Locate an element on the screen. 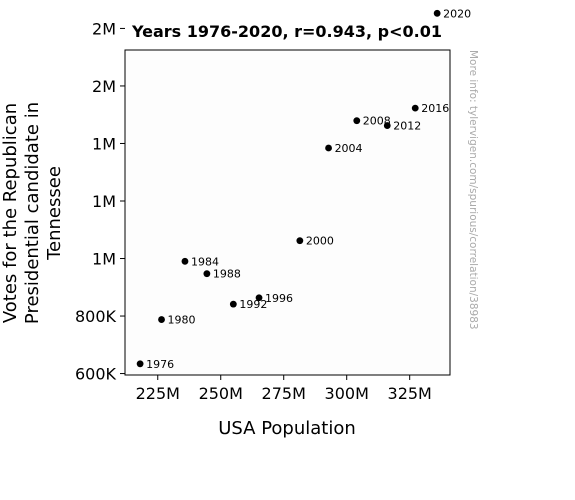 The image size is (575, 500). data-point-label: 1988 is located at coordinates (227, 274).